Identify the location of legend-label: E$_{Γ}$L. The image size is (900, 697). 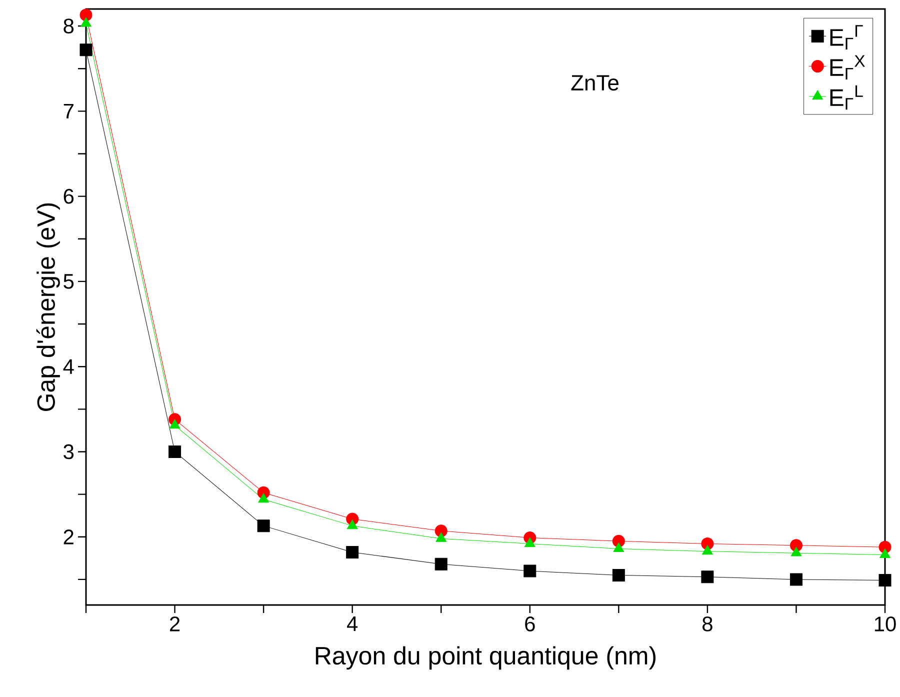
(846, 97).